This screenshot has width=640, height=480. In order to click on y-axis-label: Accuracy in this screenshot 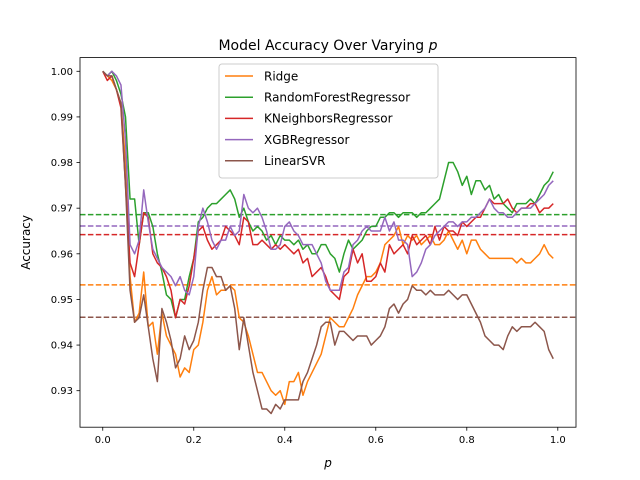, I will do `click(26, 242)`.